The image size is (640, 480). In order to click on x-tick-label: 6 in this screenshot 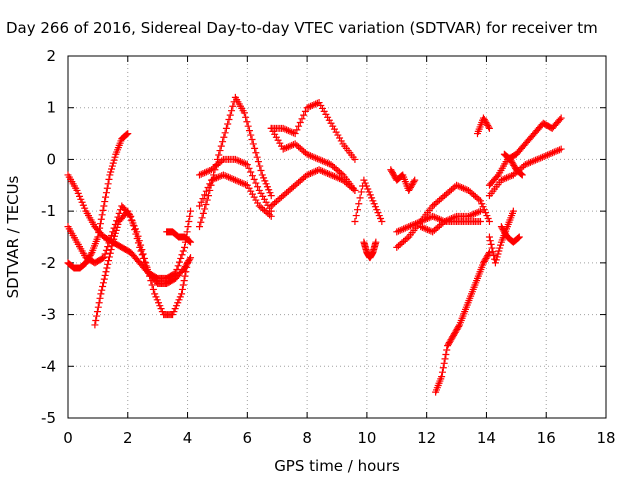, I will do `click(248, 438)`.